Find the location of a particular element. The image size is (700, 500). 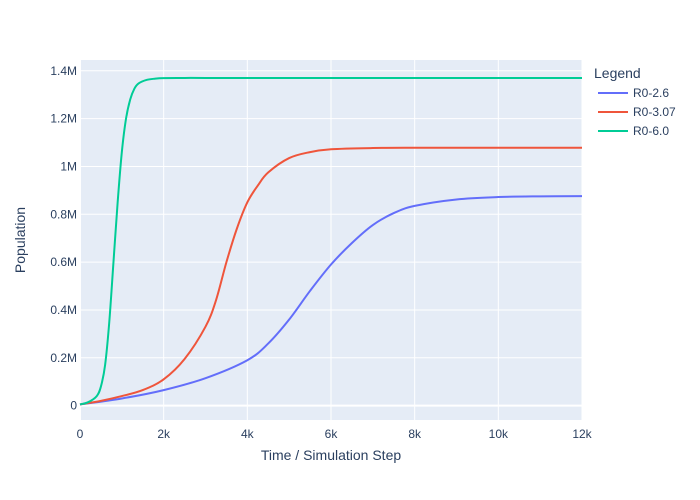

y-tick-label: 0.8M is located at coordinates (63, 214).